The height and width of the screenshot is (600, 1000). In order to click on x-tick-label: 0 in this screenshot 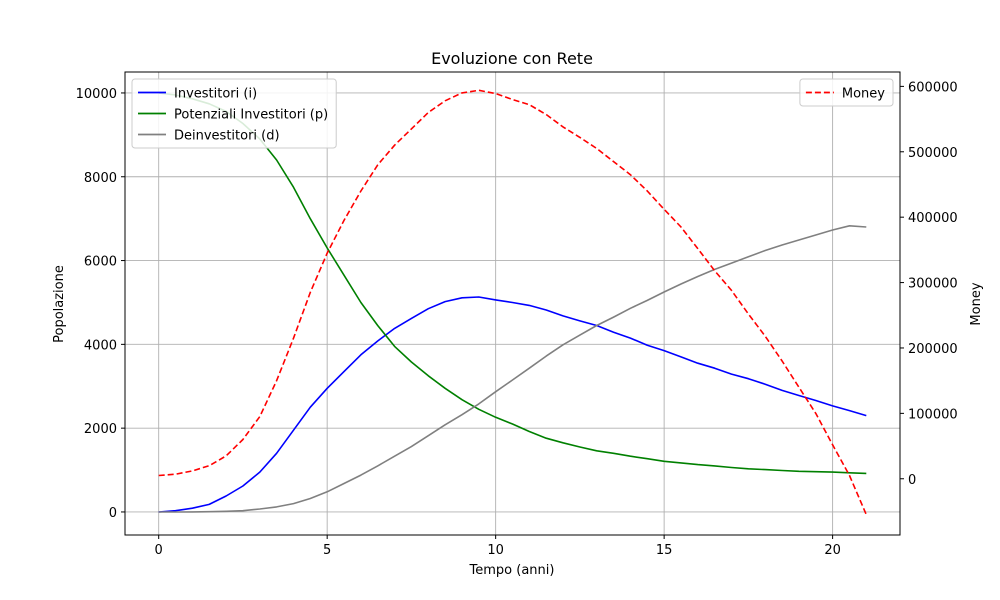, I will do `click(159, 550)`.